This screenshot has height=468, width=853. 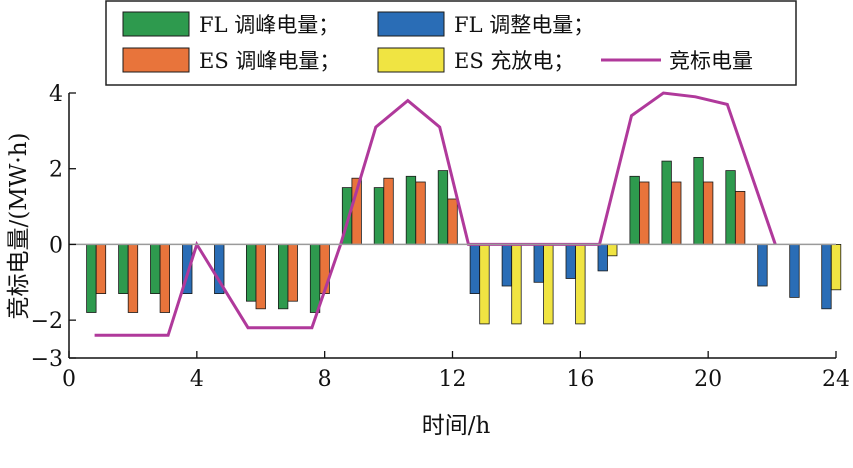 What do you see at coordinates (47, 359) in the screenshot?
I see `y-tick-label--3: −3` at bounding box center [47, 359].